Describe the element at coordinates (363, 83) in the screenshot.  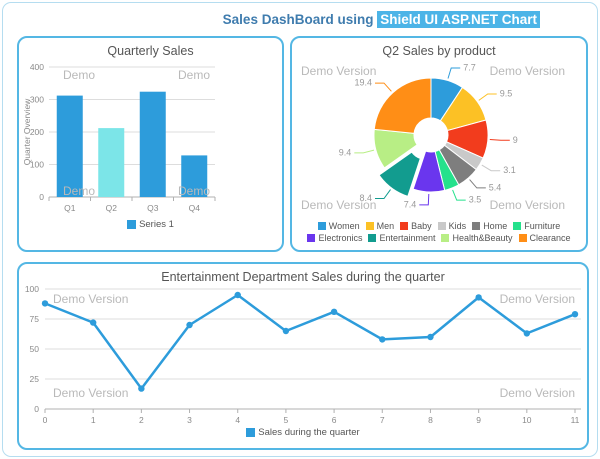
I see `pie-slice-value-label: 19.4` at that location.